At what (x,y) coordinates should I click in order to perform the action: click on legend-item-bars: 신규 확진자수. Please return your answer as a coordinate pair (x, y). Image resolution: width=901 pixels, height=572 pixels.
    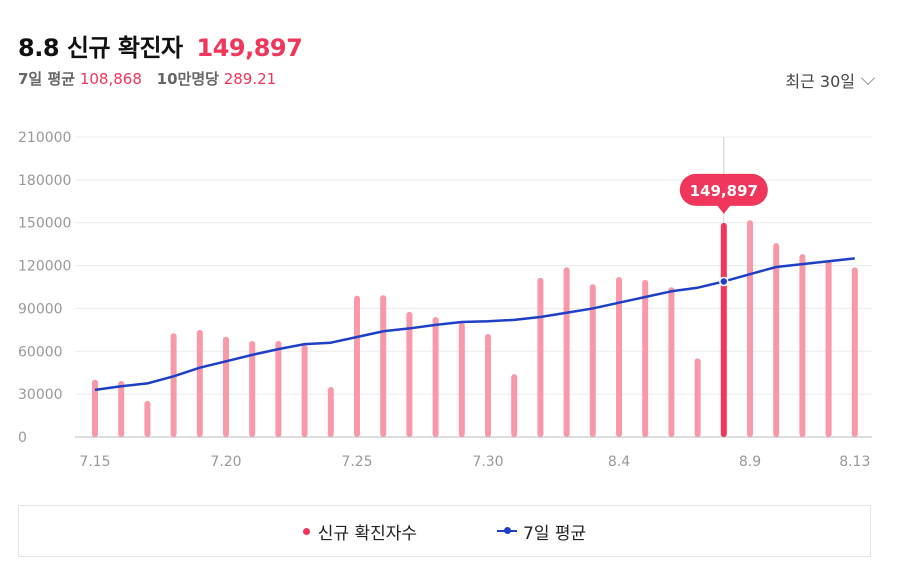
    Looking at the image, I should click on (360, 531).